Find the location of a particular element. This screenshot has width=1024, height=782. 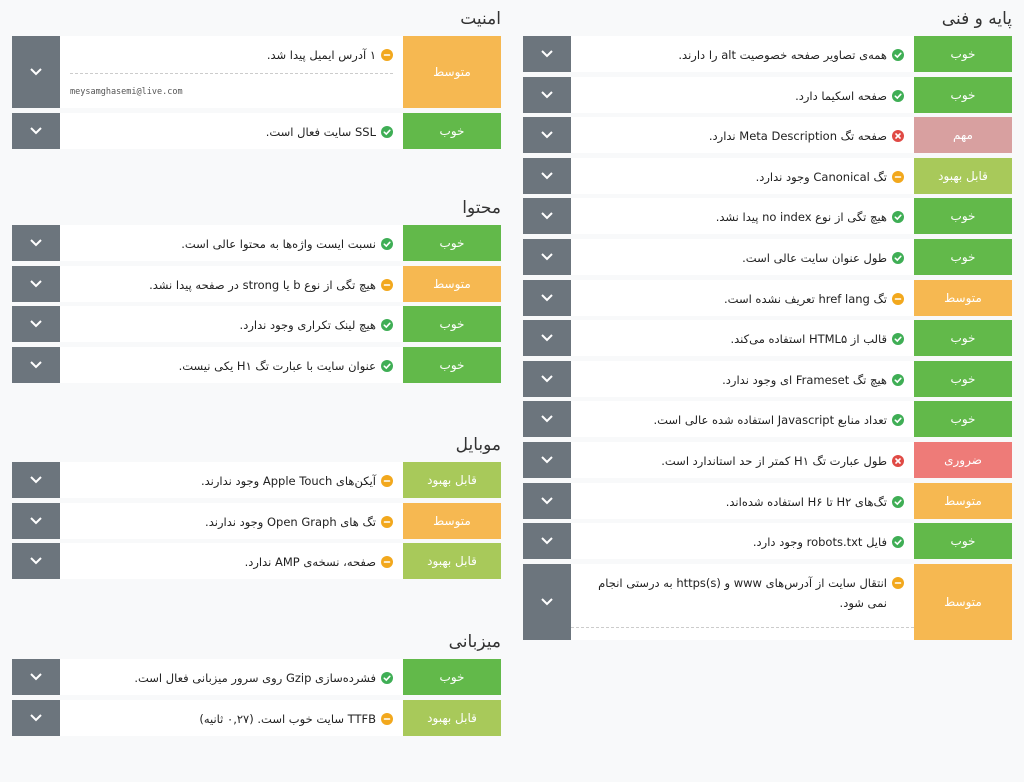

result-line: عنوان سایت با عبارت تگ H۱ یکی نیست. is located at coordinates (231, 366).